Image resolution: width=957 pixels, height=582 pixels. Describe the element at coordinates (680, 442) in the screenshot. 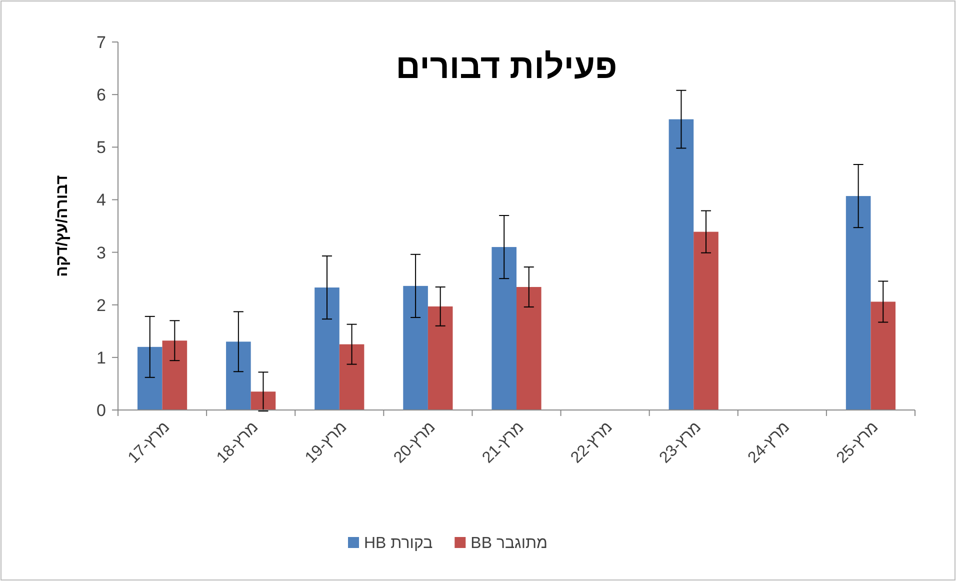

I see `x-tick-label: מרץ-23` at that location.